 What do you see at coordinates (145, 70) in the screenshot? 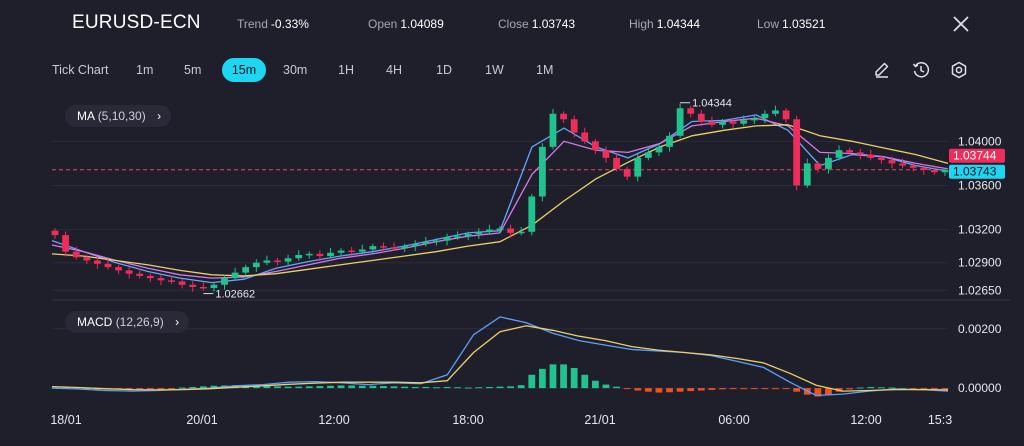
I see `tab-1m: 1m` at bounding box center [145, 70].